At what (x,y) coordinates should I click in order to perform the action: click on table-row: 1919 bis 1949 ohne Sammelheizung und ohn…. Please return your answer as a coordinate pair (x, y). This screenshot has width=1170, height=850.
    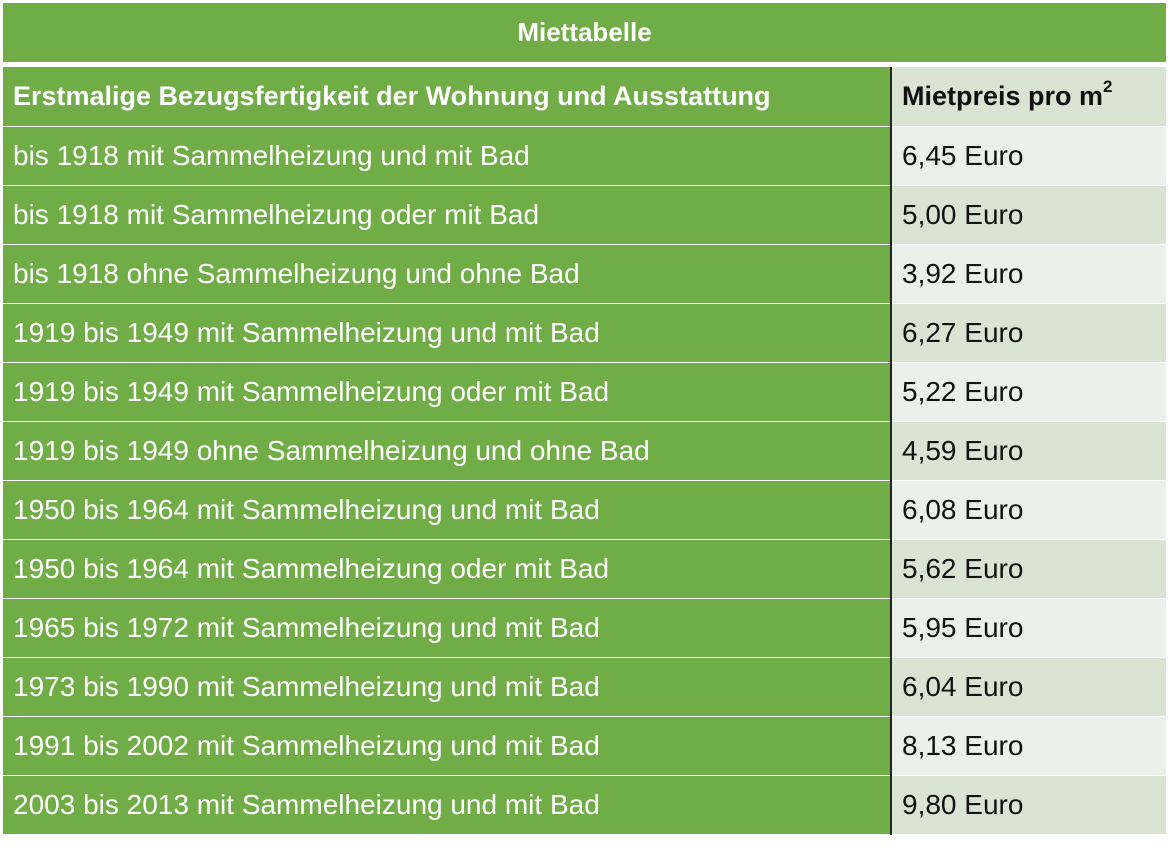
    Looking at the image, I should click on (584, 451).